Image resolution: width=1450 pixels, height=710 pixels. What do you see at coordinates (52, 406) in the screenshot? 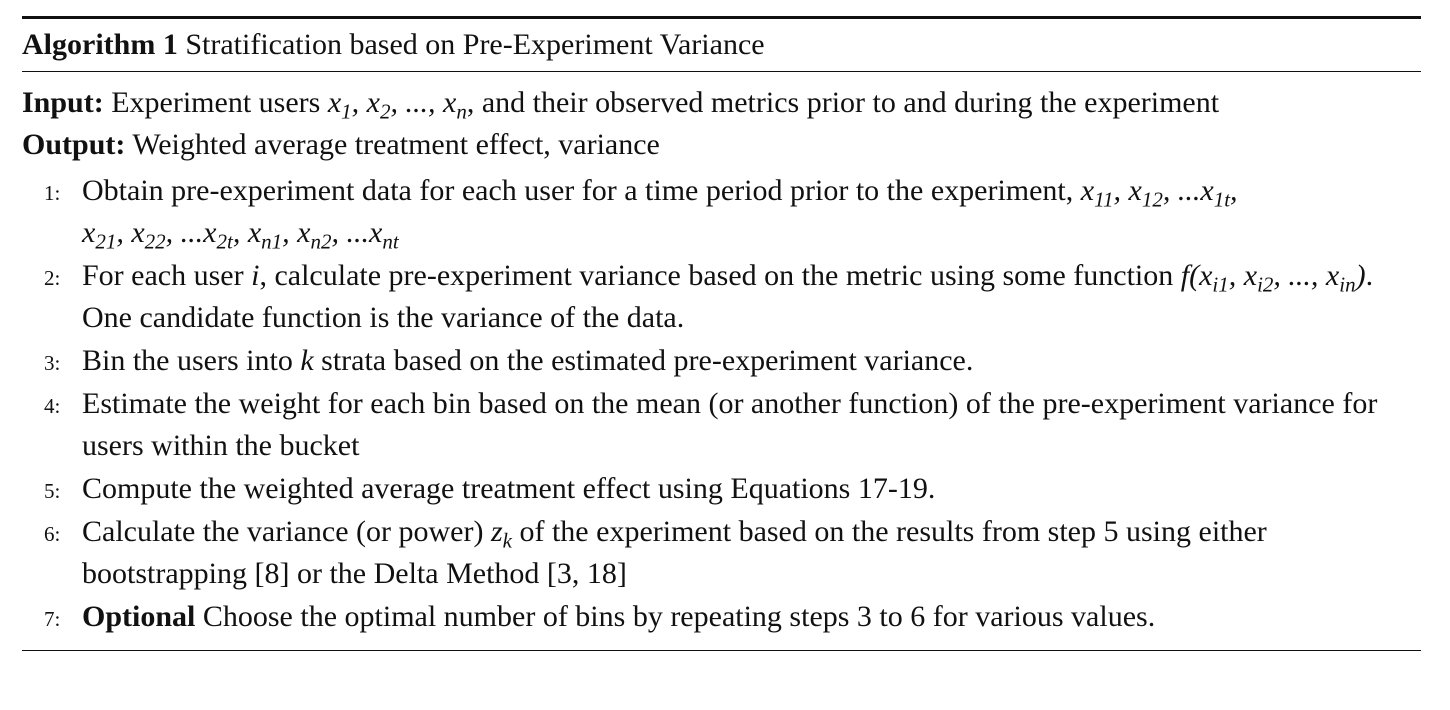
I see `step-number: 4:` at bounding box center [52, 406].